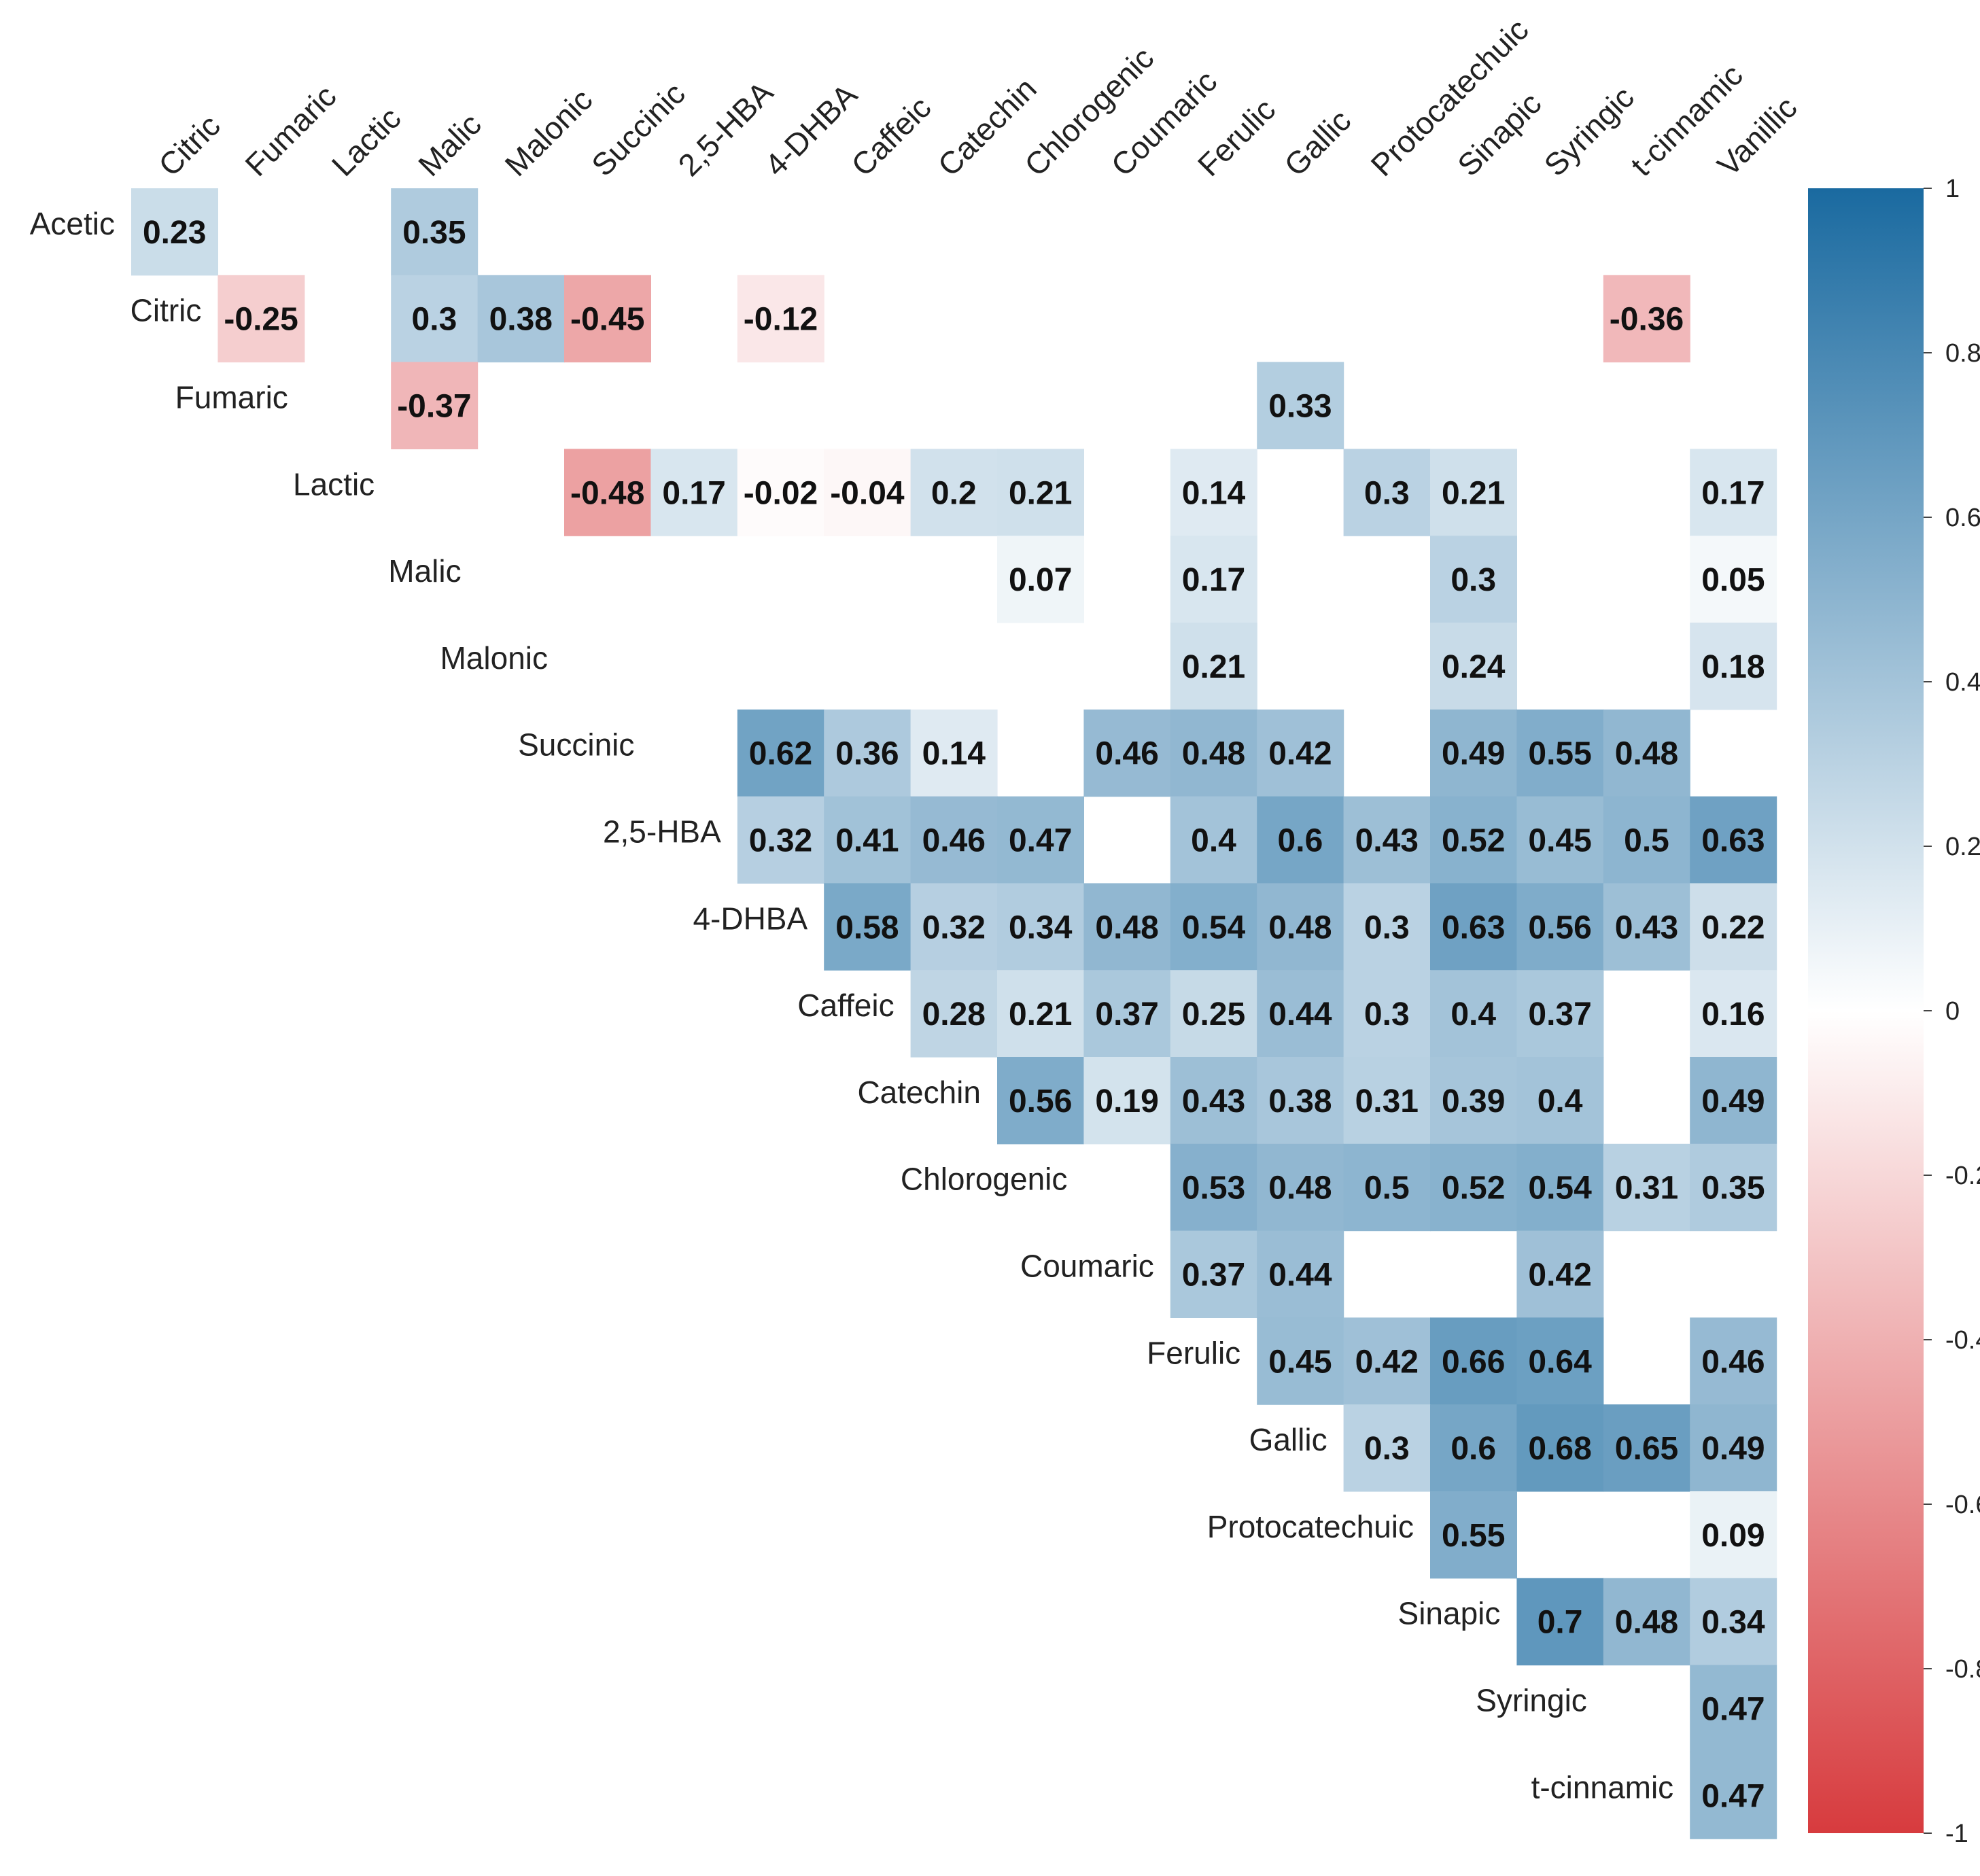  What do you see at coordinates (1531, 1700) in the screenshot?
I see `row-label: Syringic` at bounding box center [1531, 1700].